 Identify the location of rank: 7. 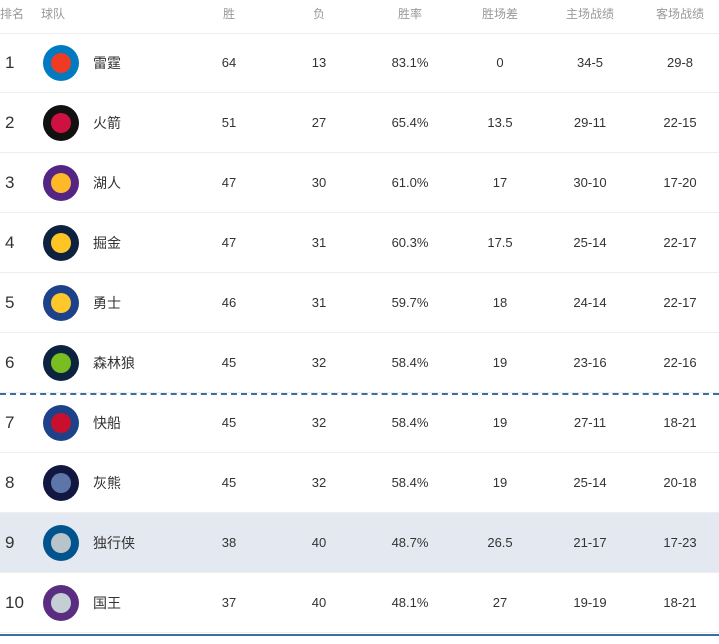
(10, 422).